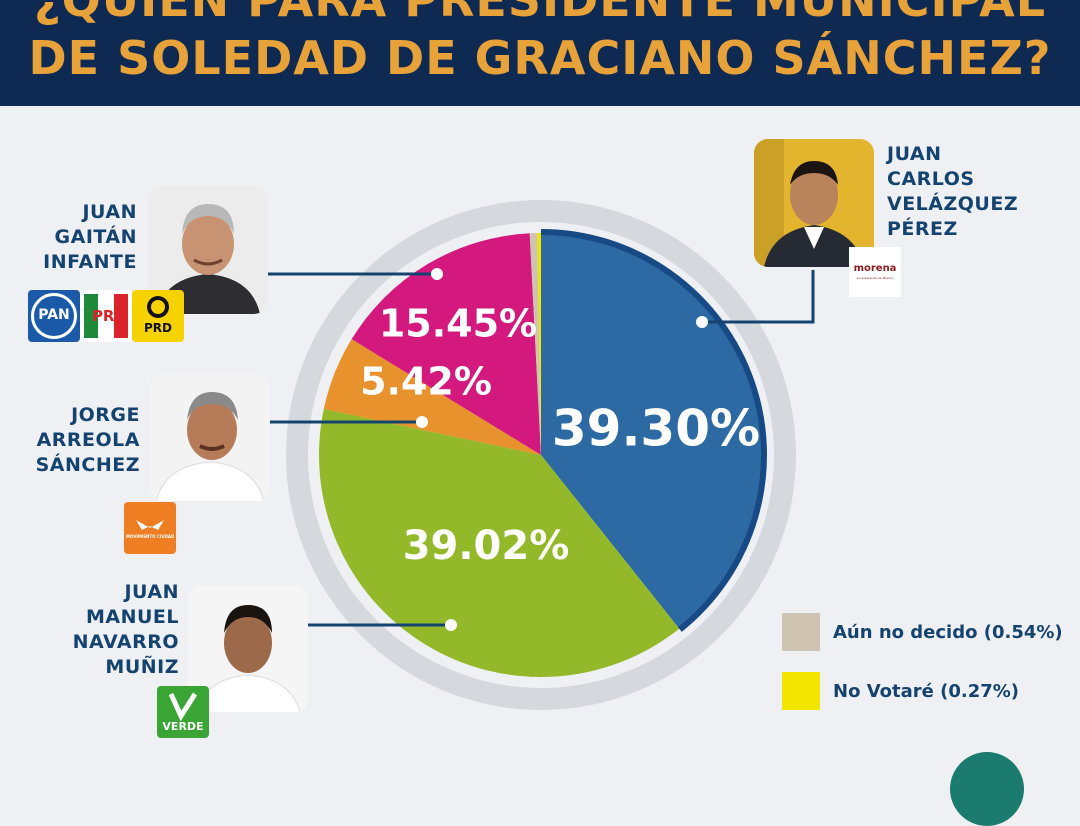  Describe the element at coordinates (539, 344) in the screenshot. I see `slice-will-not-vote` at that location.